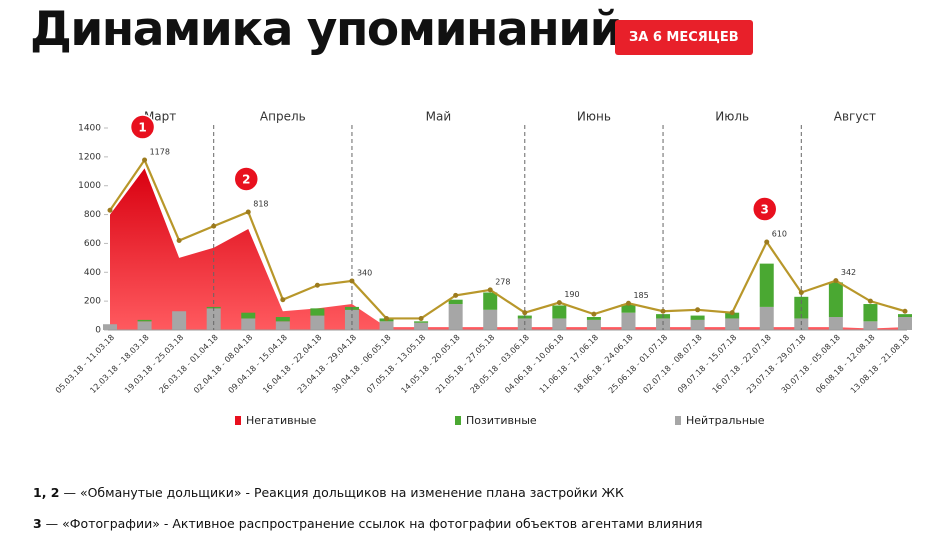 The width and height of the screenshot is (938, 556). What do you see at coordinates (439, 117) in the screenshot?
I see `month-label: Май` at bounding box center [439, 117].